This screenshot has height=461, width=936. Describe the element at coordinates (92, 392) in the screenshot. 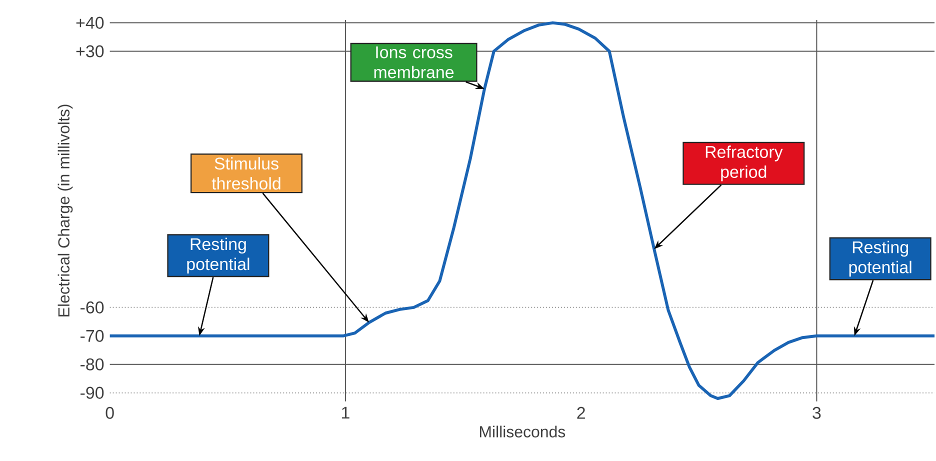

I see `y-tick-label: -90` at that location.